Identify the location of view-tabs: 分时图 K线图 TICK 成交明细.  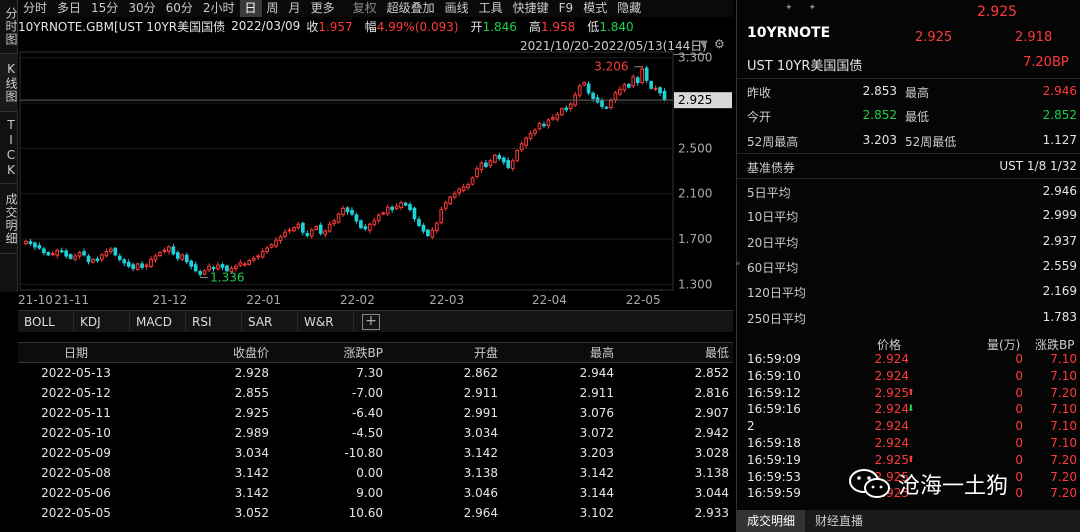
(9, 146).